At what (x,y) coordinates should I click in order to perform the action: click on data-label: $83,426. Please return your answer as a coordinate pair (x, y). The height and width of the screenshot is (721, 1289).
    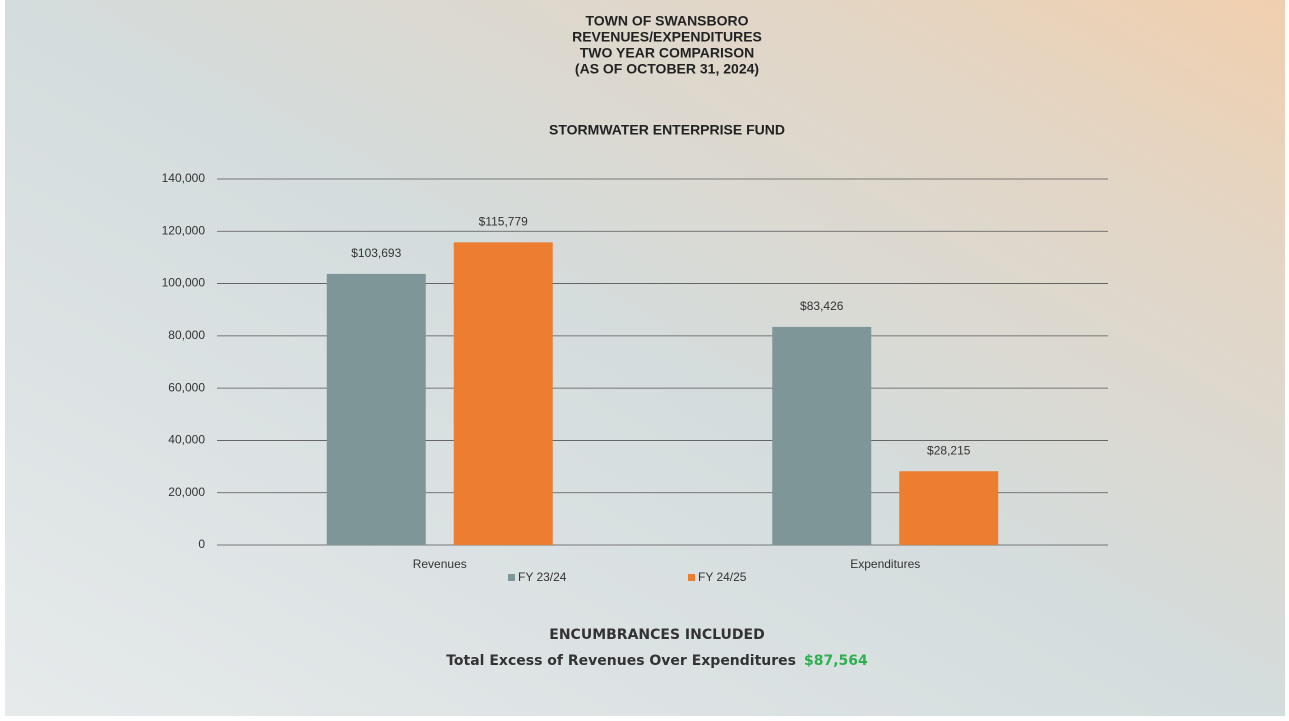
    Looking at the image, I should click on (822, 306).